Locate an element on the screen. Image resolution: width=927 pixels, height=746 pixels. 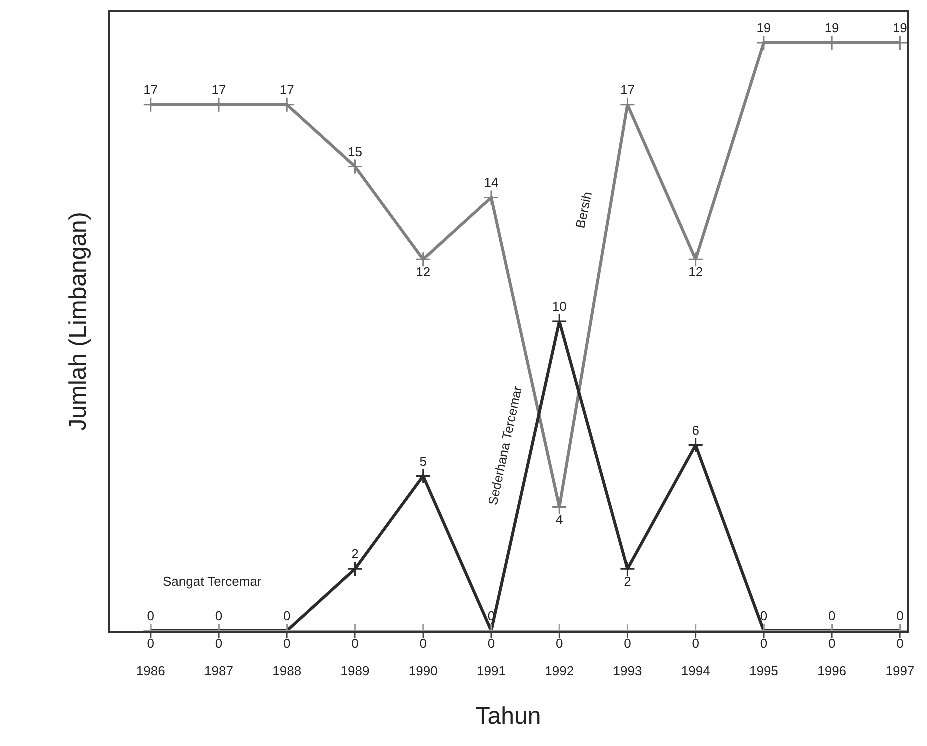
data-label: 14 is located at coordinates (491, 182).